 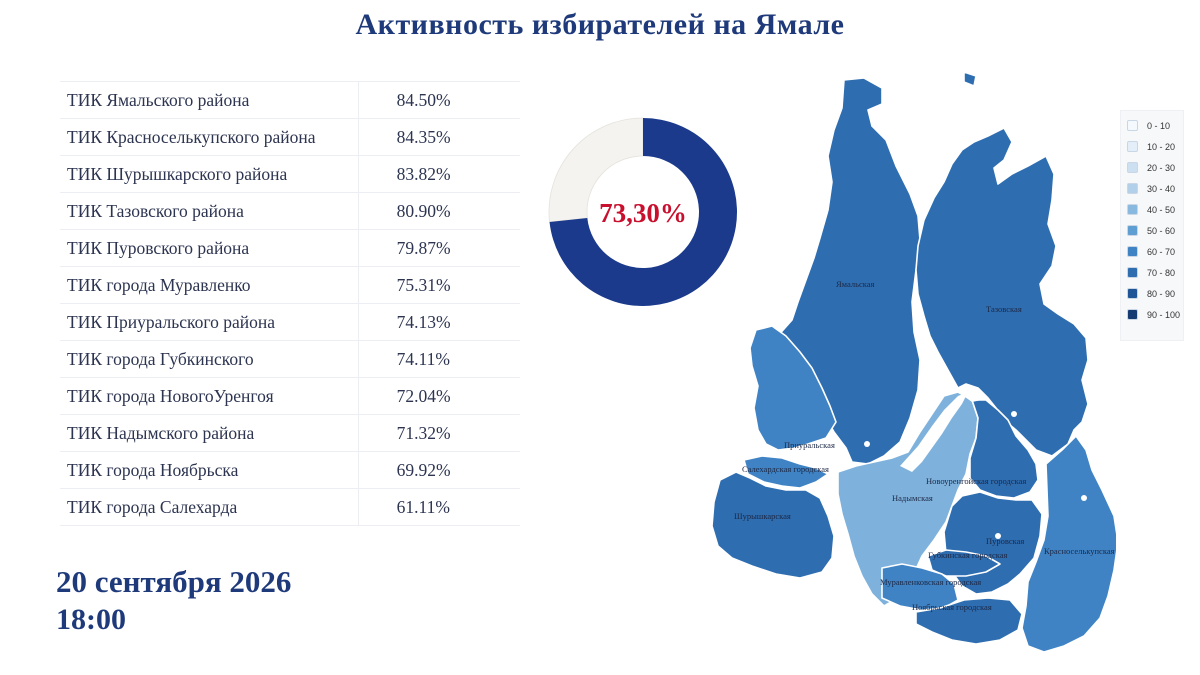 What do you see at coordinates (976, 481) in the screenshot?
I see `map-region-label: Новоуренгойская городская` at bounding box center [976, 481].